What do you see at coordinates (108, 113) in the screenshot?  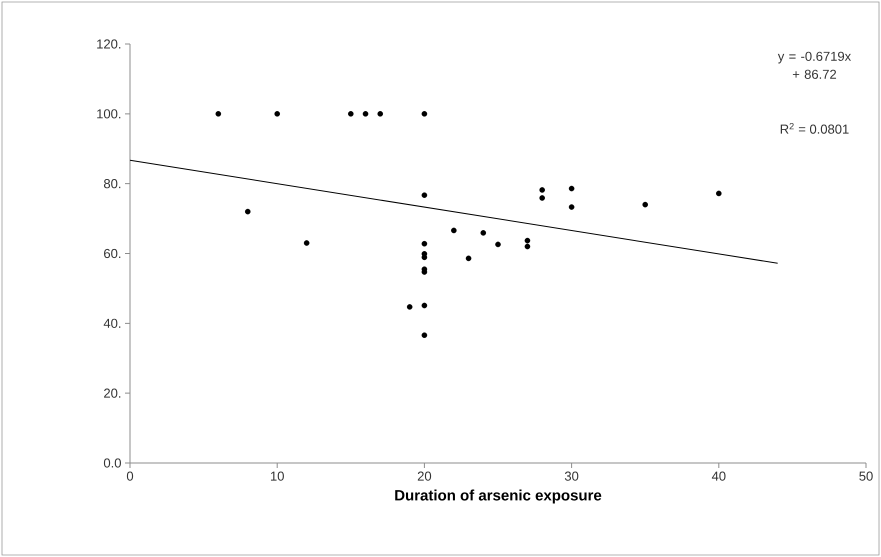 I see `y-tick-label: 100.` at bounding box center [108, 113].